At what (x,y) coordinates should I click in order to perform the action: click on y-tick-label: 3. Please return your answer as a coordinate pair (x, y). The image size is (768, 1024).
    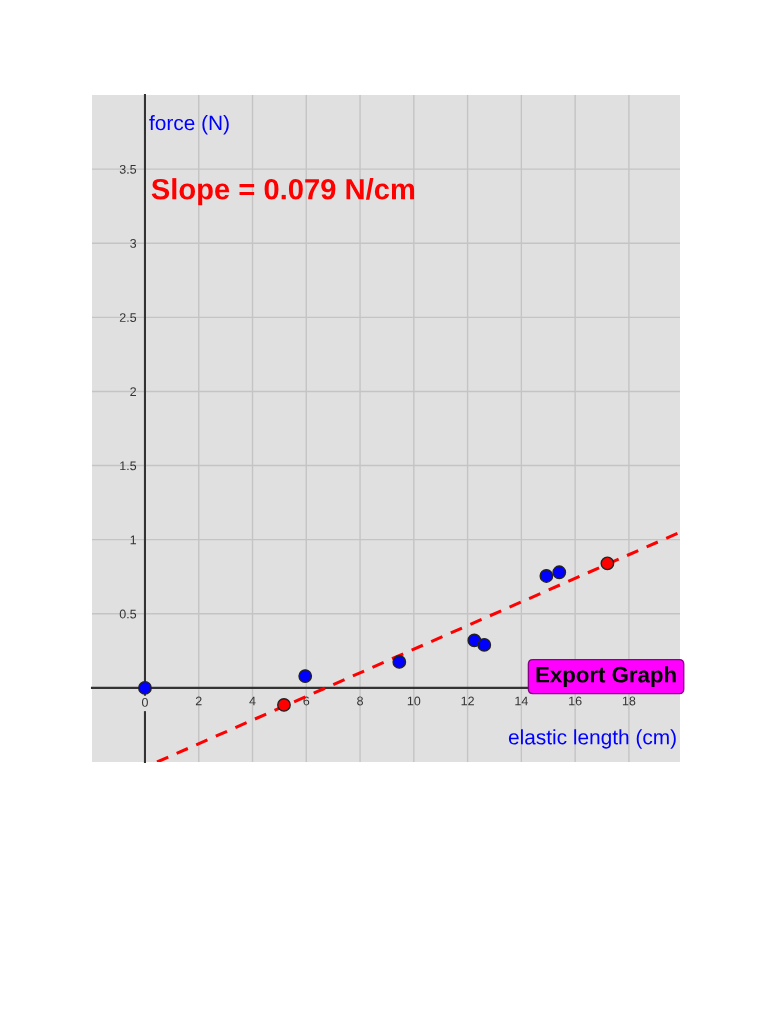
    Looking at the image, I should click on (133, 243).